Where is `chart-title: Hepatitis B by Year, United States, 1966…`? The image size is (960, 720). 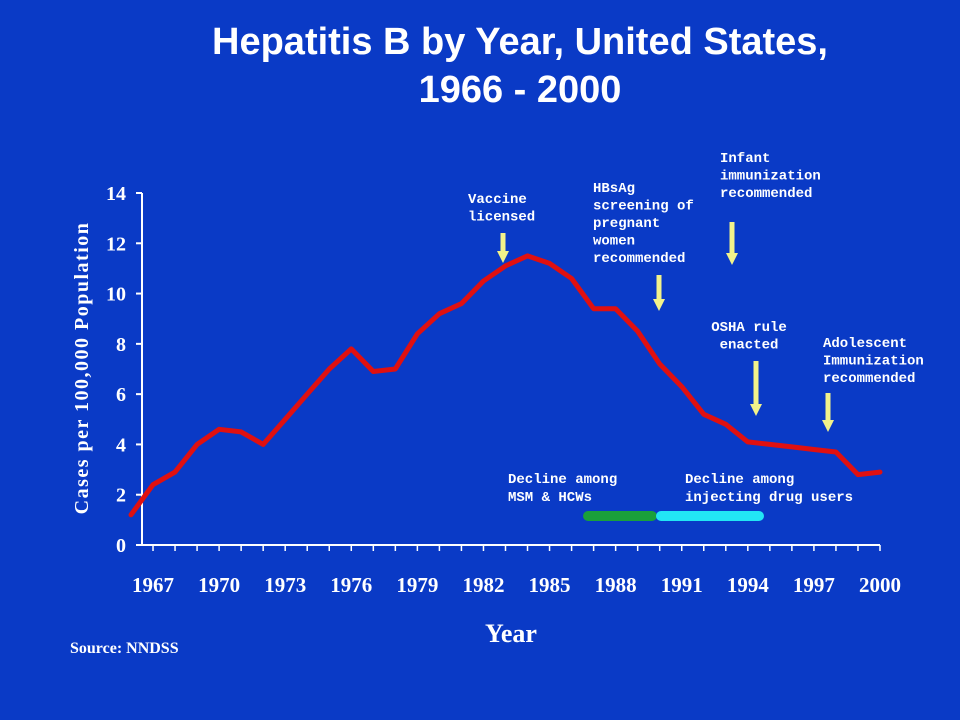
chart-title: Hepatitis B by Year, United States, 1966… is located at coordinates (480, 66).